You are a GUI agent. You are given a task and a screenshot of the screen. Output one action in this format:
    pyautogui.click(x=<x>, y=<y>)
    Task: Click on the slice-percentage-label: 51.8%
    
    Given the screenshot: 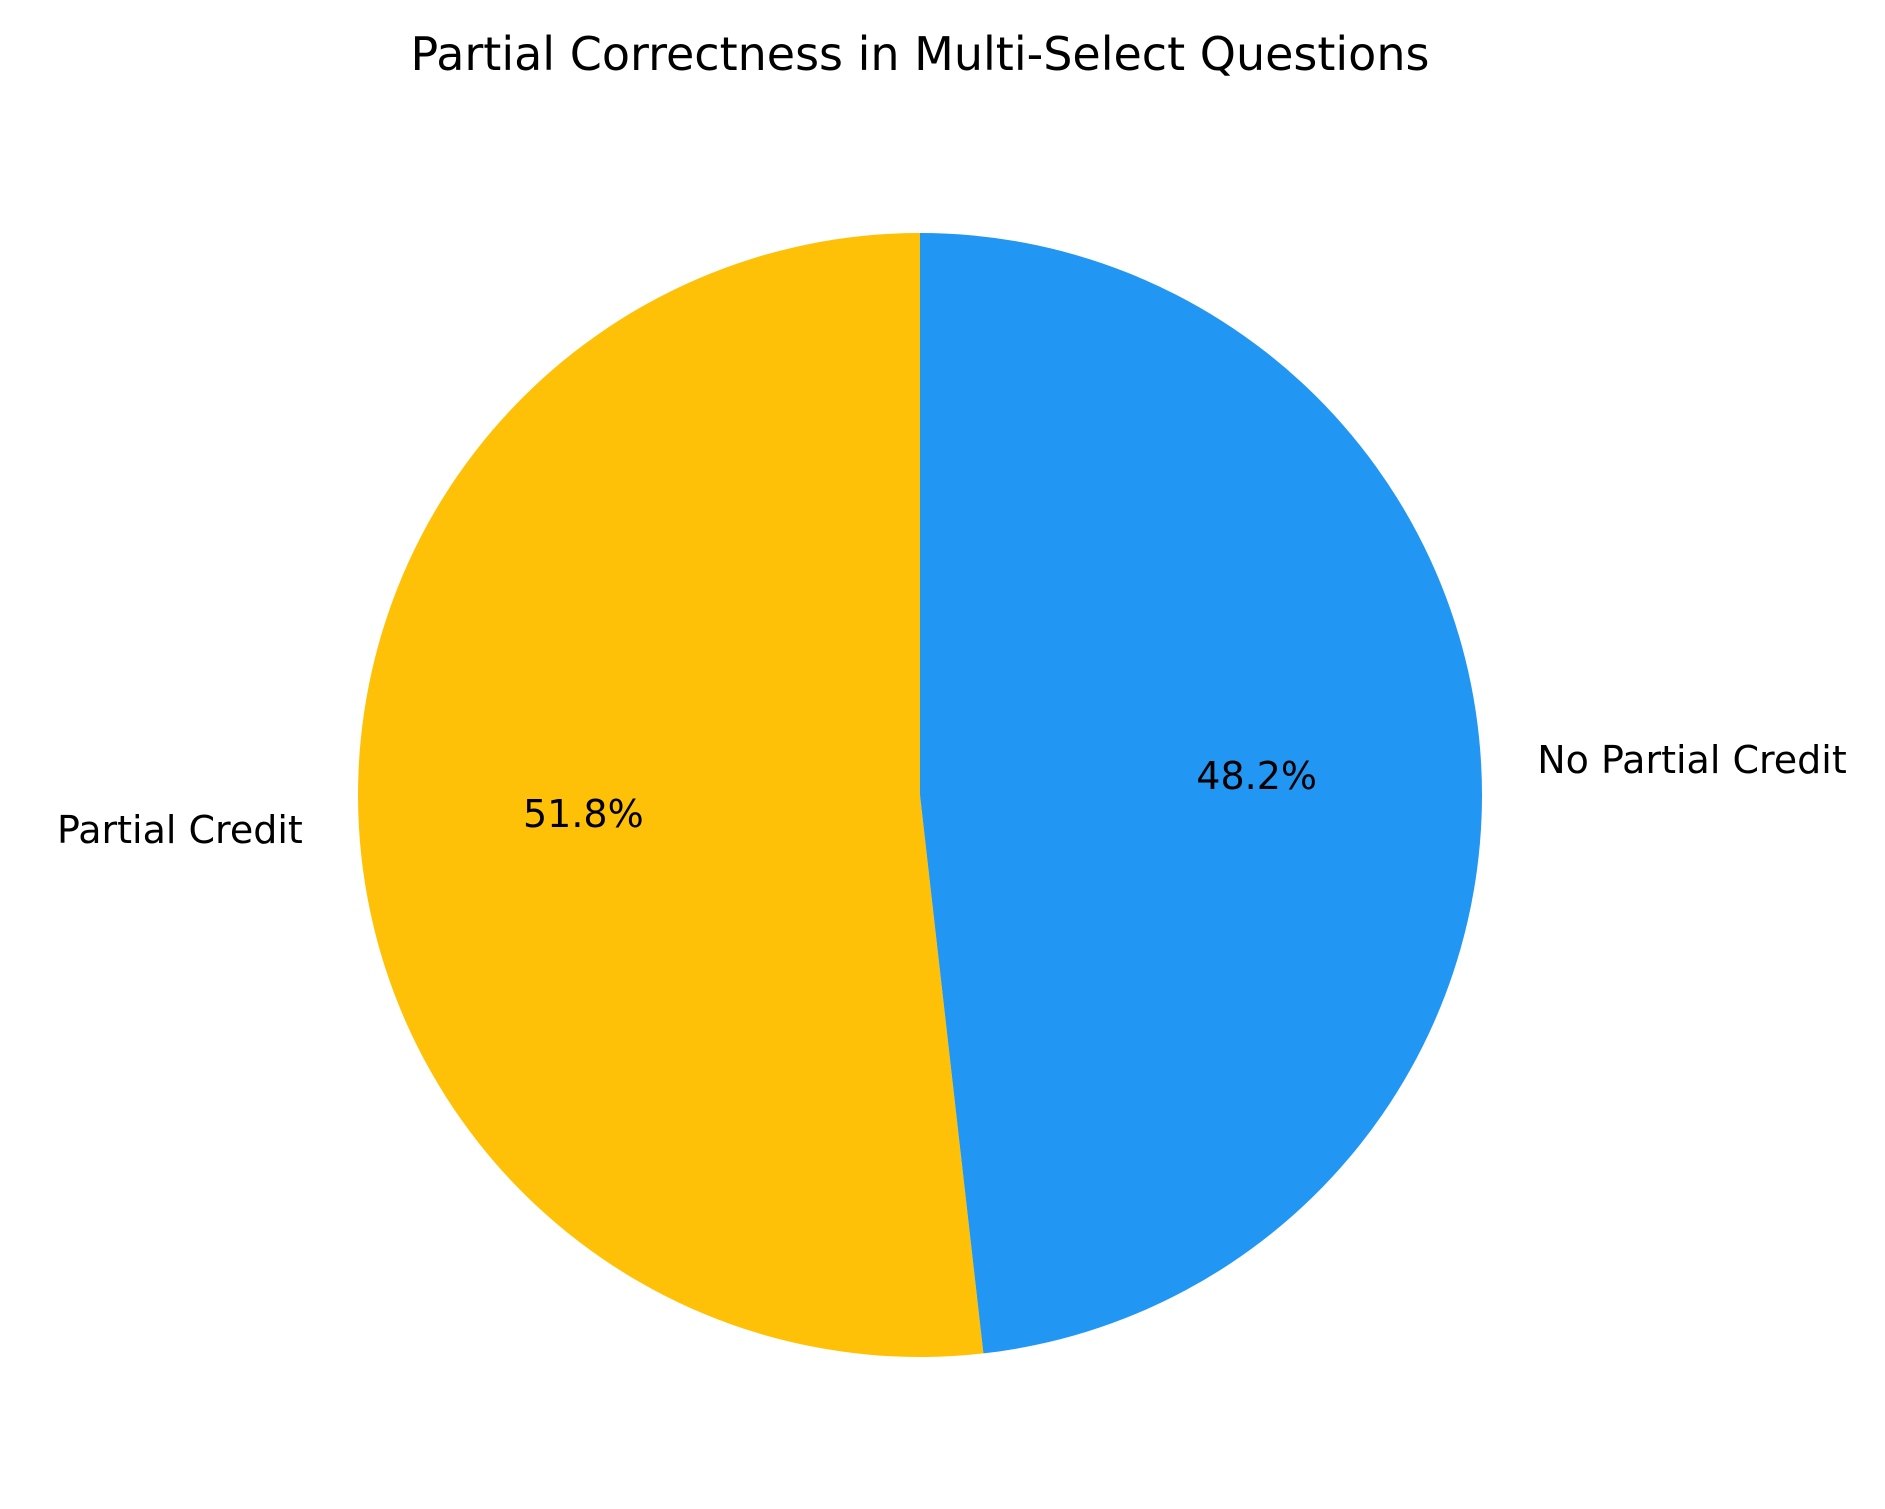 What is the action you would take?
    pyautogui.click(x=583, y=814)
    